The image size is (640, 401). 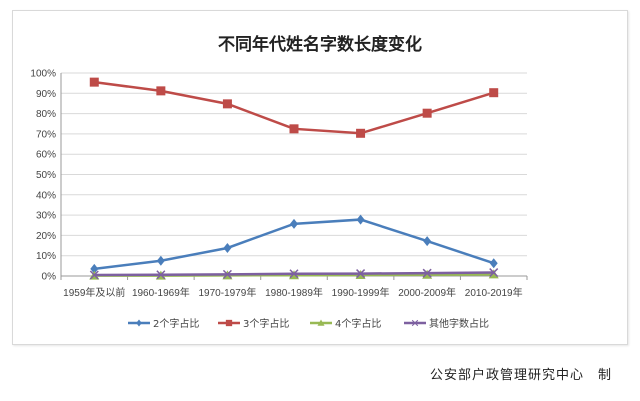 What do you see at coordinates (427, 292) in the screenshot?
I see `x-tick-label: 2000-2009年` at bounding box center [427, 292].